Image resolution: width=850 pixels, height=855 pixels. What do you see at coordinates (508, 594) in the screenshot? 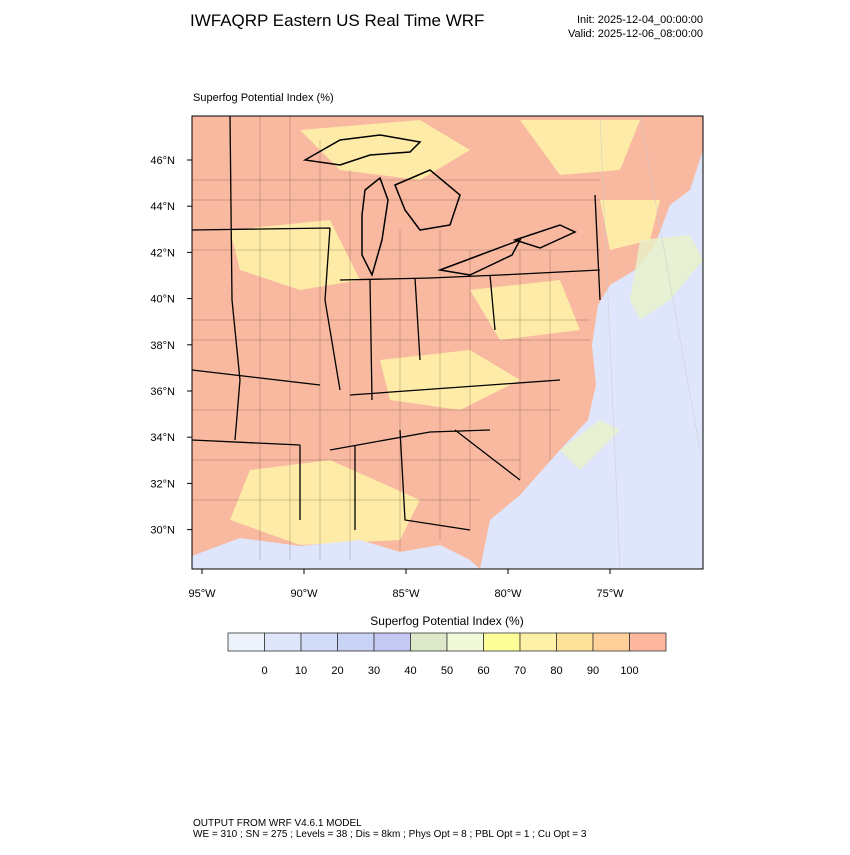
I see `lon-label: 80°W` at bounding box center [508, 594].